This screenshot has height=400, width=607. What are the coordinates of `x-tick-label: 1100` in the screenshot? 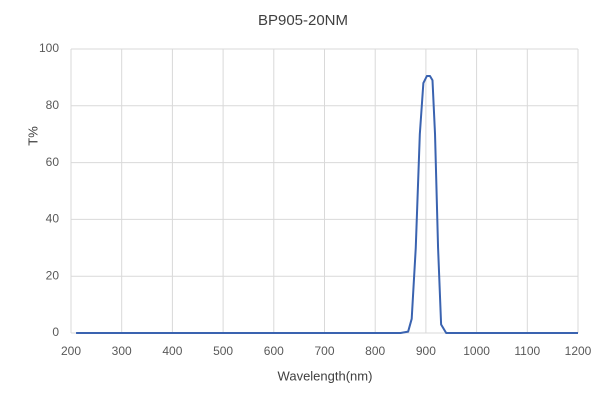 It's located at (527, 351).